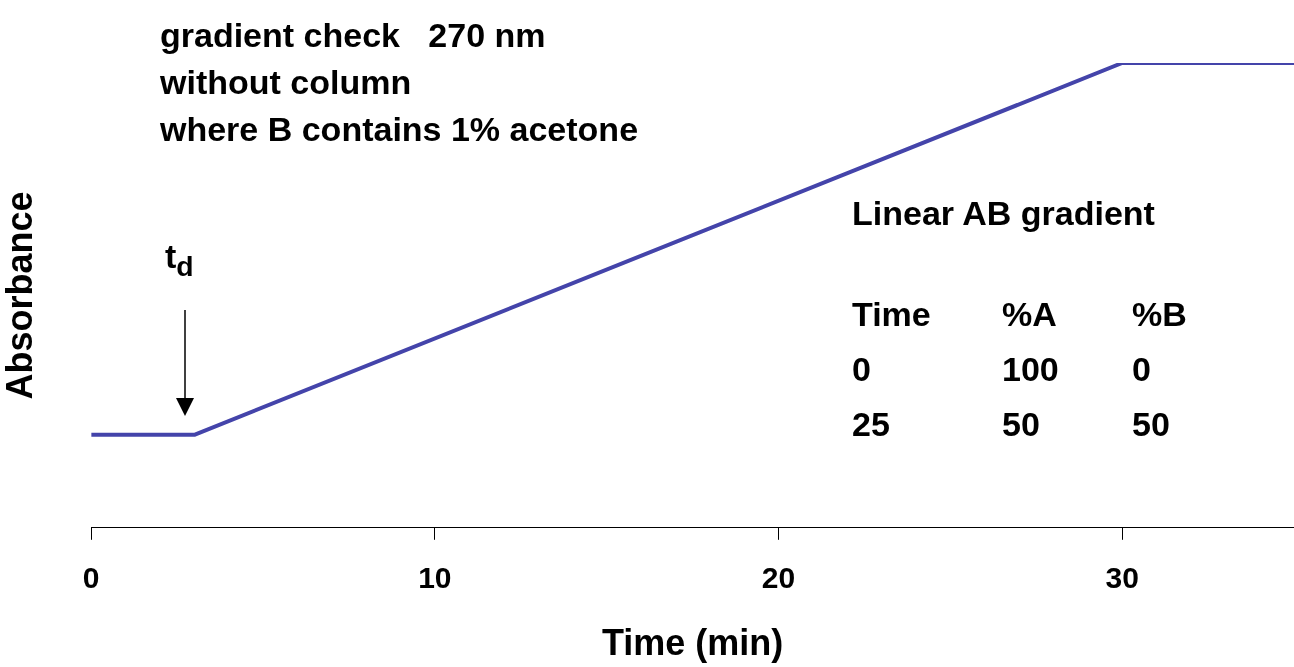 The width and height of the screenshot is (1294, 667). What do you see at coordinates (399, 129) in the screenshot?
I see `annotation: where B contains 1% acetone` at bounding box center [399, 129].